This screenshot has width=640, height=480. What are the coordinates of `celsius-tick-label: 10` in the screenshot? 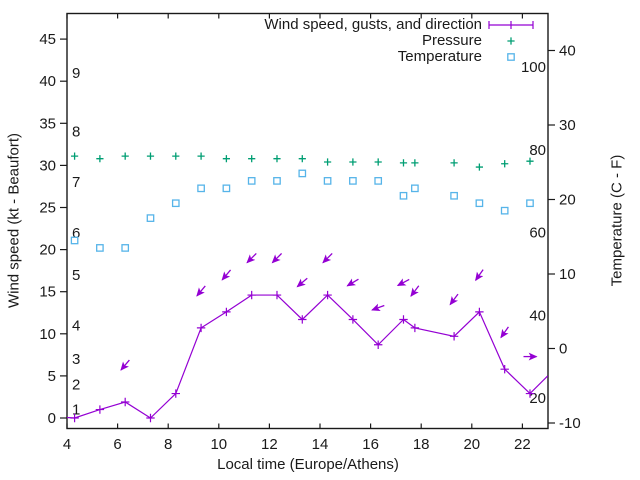 It's located at (567, 274).